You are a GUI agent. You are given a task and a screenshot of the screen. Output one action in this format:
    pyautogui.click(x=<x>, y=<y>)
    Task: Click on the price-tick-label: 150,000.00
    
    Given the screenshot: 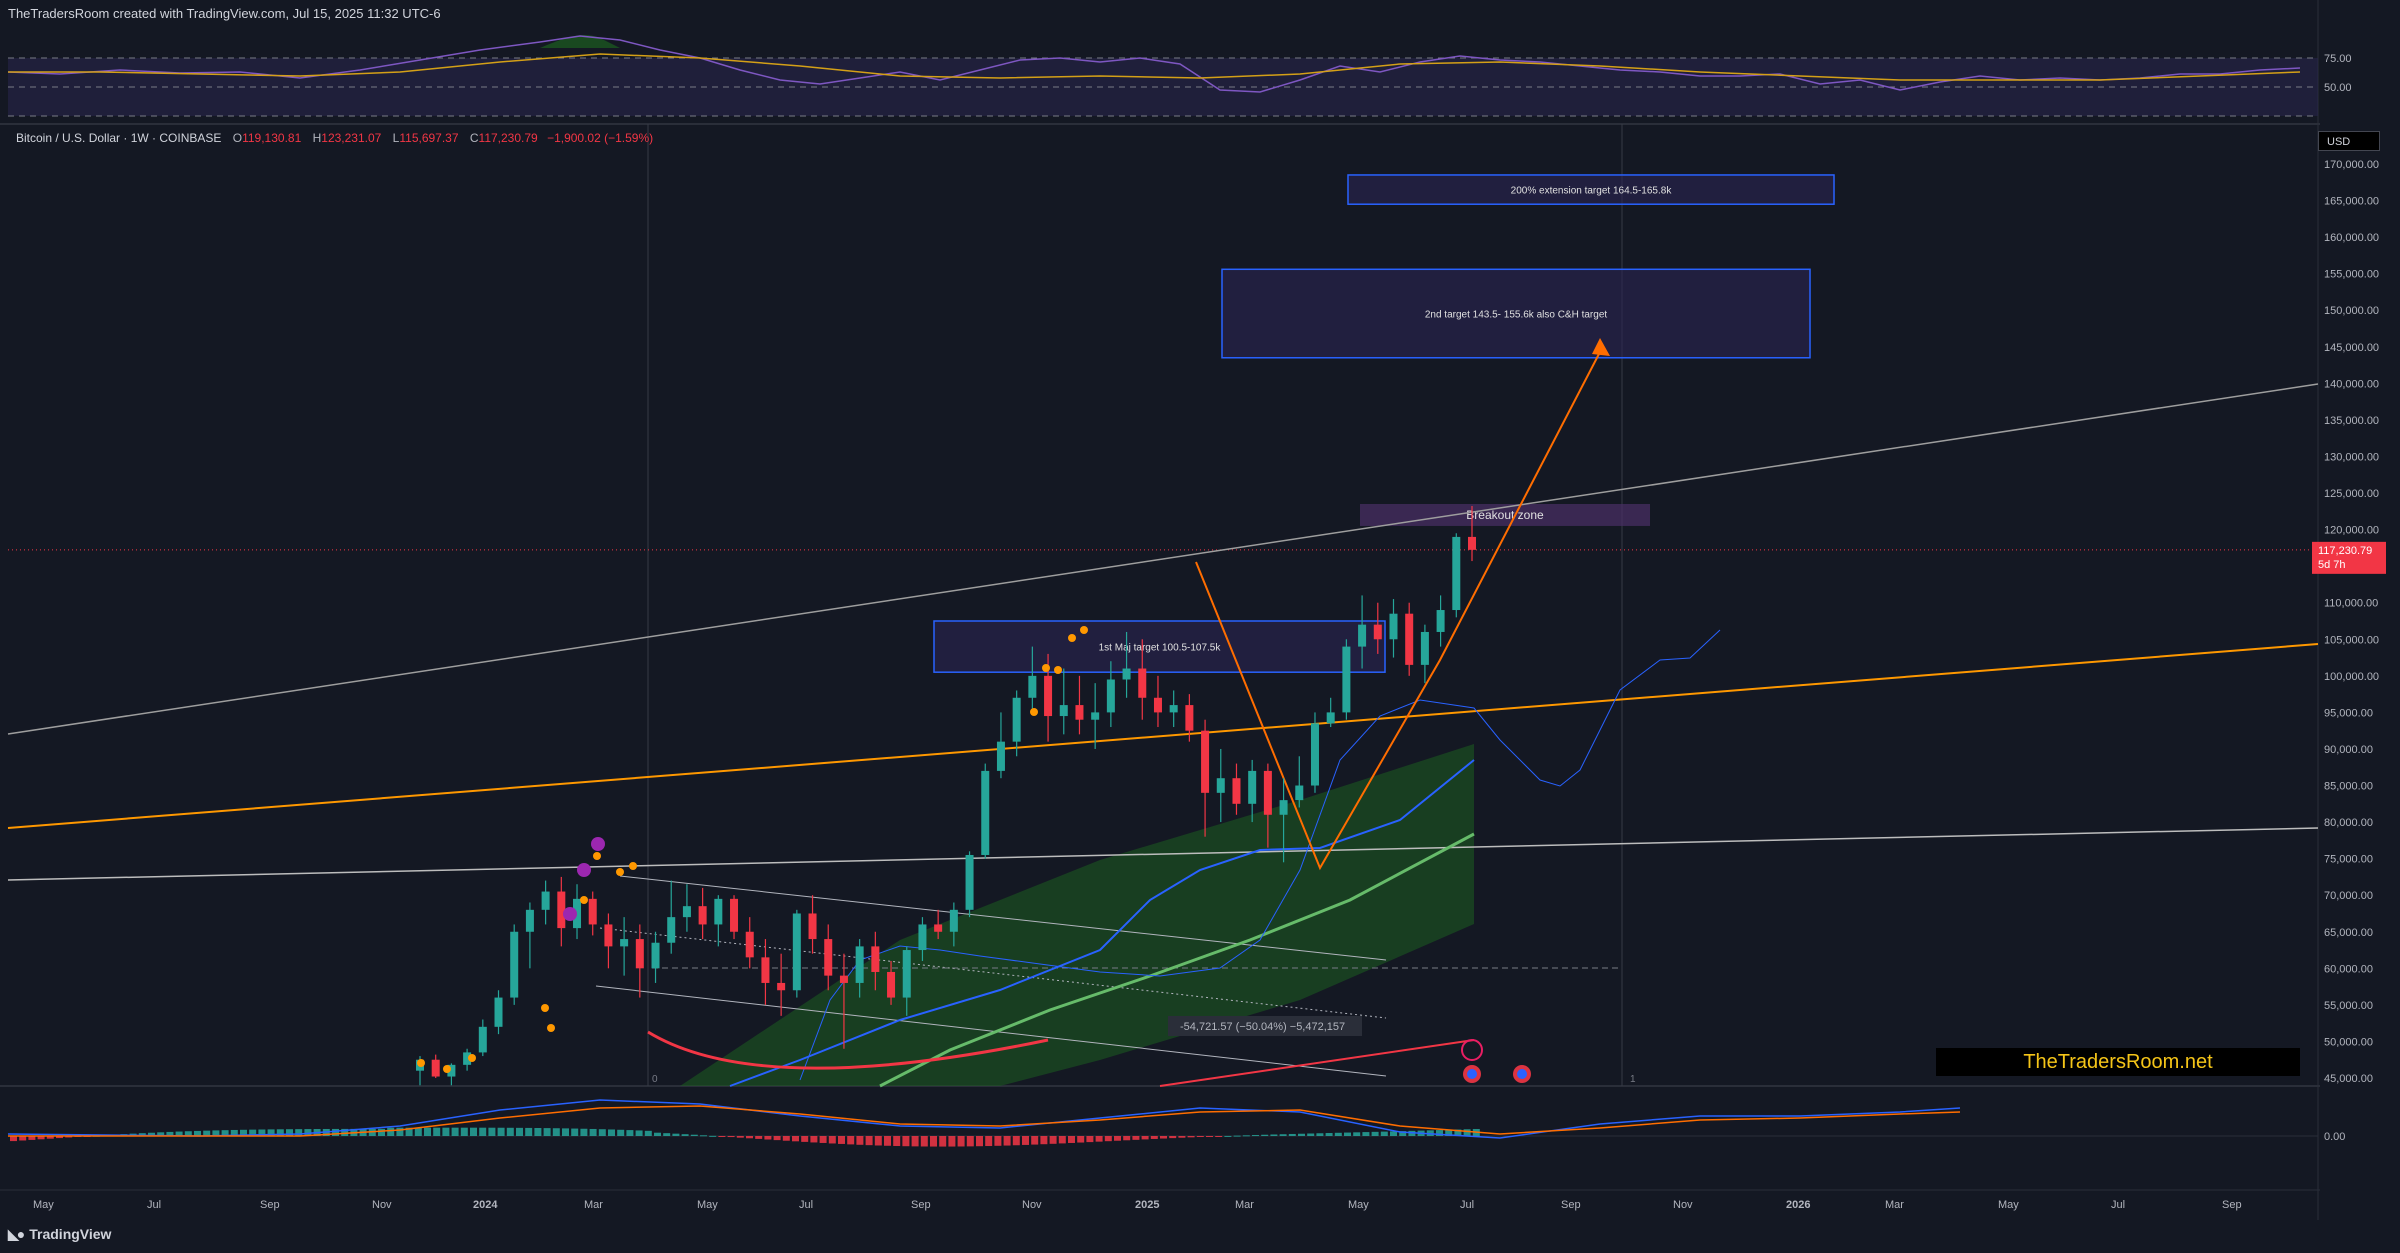 What is the action you would take?
    pyautogui.click(x=2351, y=311)
    